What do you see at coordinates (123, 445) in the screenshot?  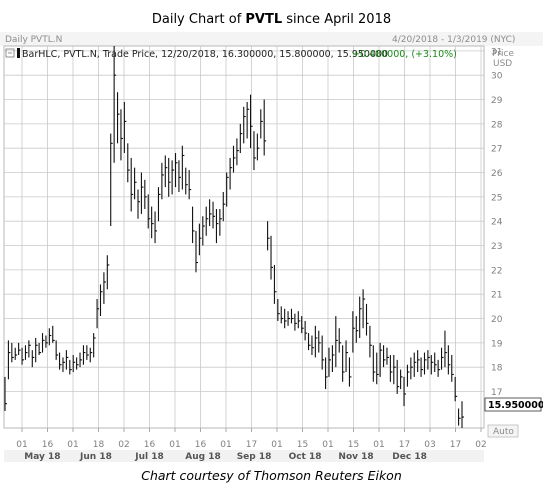 I see `x-tick-label: 02` at bounding box center [123, 445].